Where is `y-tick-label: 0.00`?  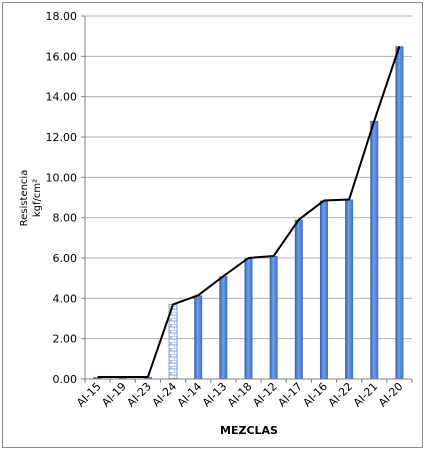 y-tick-label: 0.00 is located at coordinates (65, 379).